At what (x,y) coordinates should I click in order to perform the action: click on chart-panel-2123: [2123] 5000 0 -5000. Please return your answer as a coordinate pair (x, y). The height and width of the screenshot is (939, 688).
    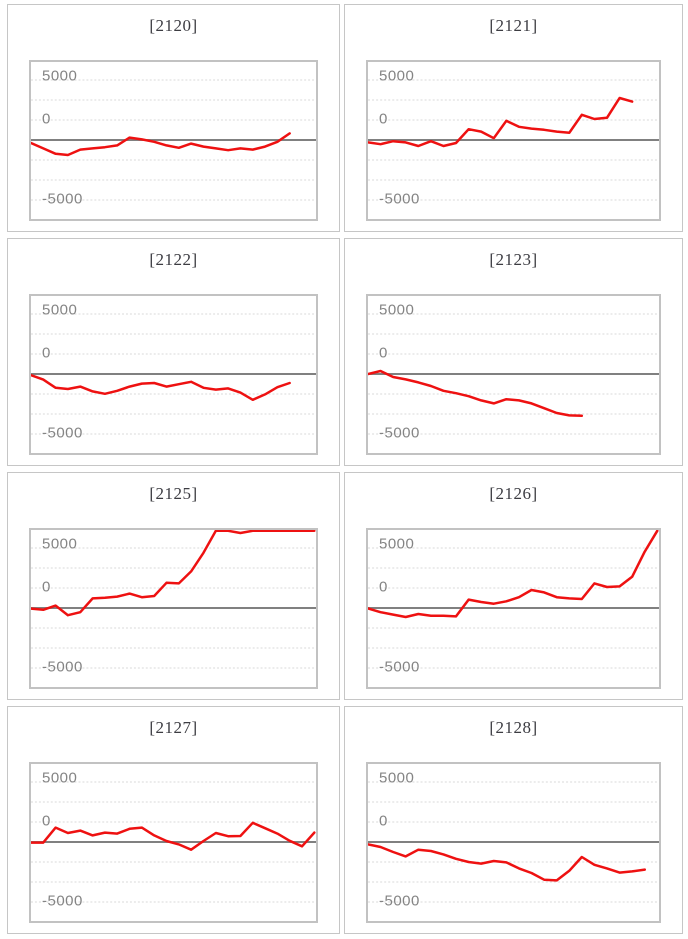
    Looking at the image, I should click on (513, 352).